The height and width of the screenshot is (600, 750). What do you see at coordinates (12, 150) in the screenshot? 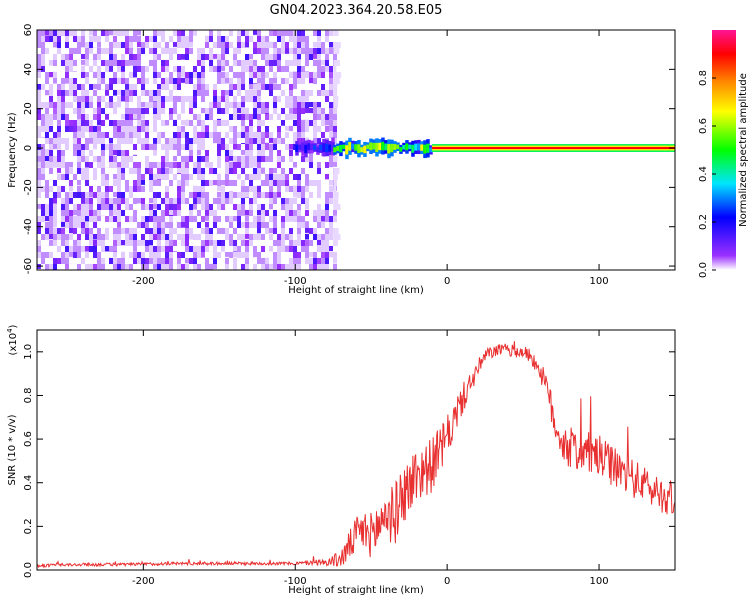
I see `spectrogram-ylabel: Frequency (Hz)` at bounding box center [12, 150].